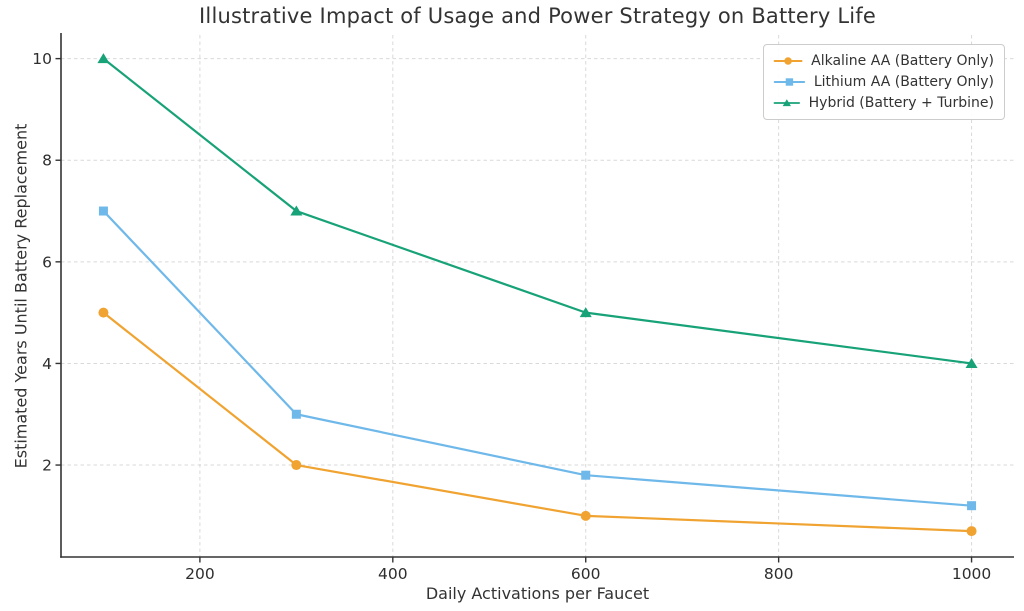  Describe the element at coordinates (586, 574) in the screenshot. I see `x-tick-label: 600` at that location.